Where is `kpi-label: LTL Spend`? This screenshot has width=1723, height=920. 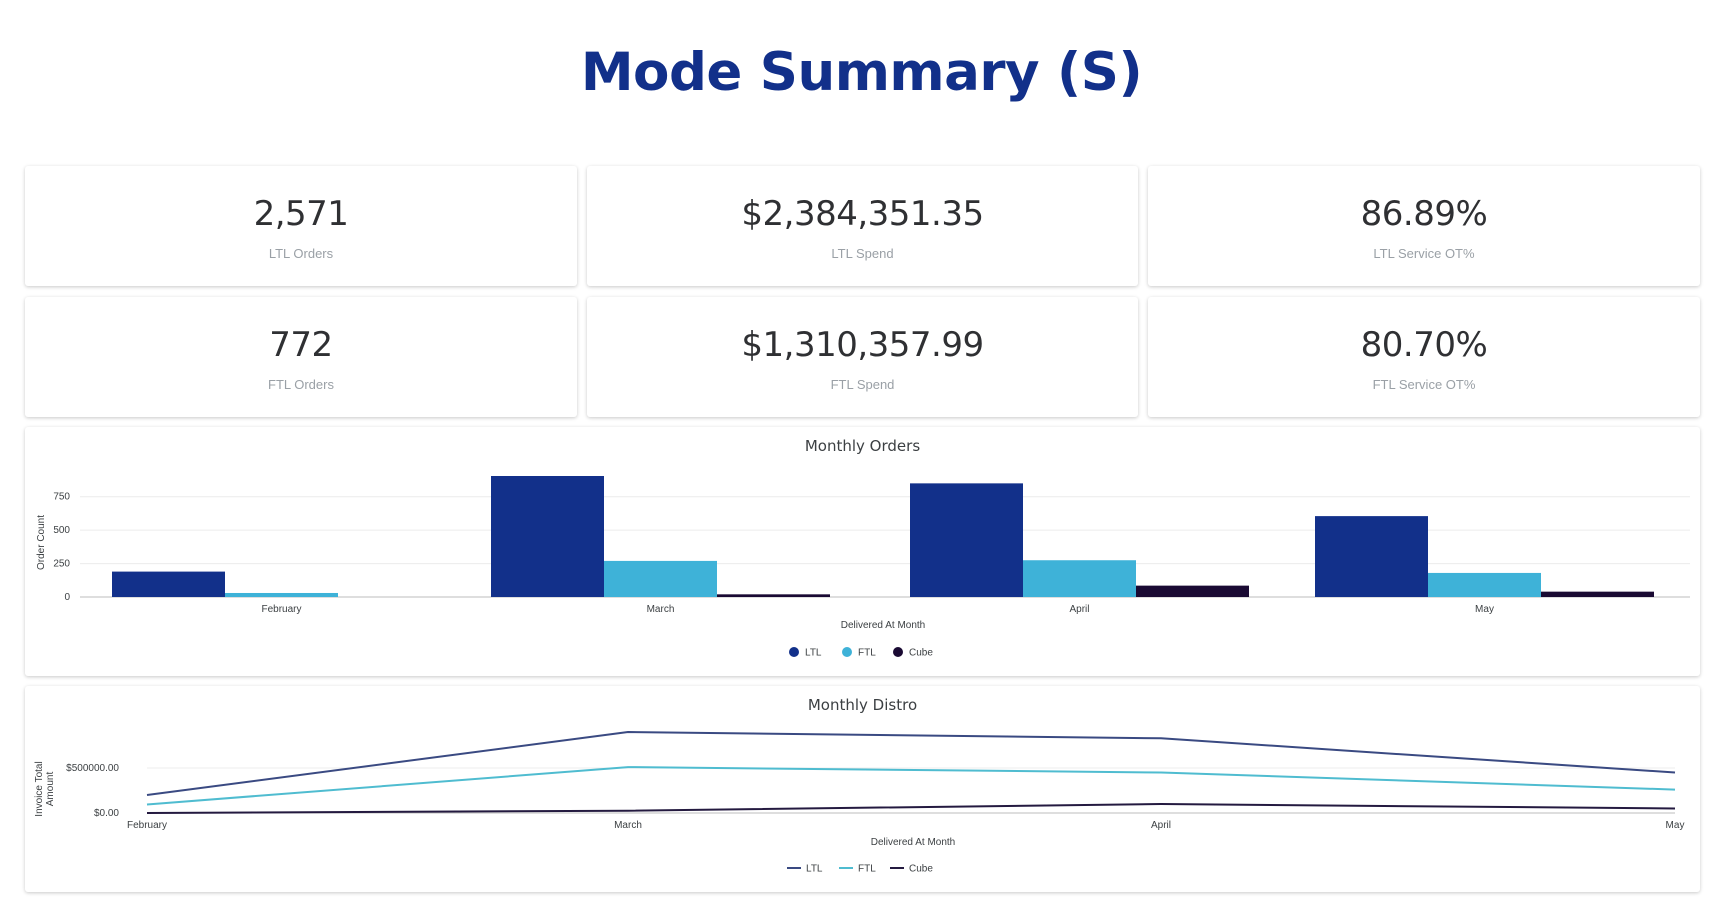 kpi-label: LTL Spend is located at coordinates (862, 253).